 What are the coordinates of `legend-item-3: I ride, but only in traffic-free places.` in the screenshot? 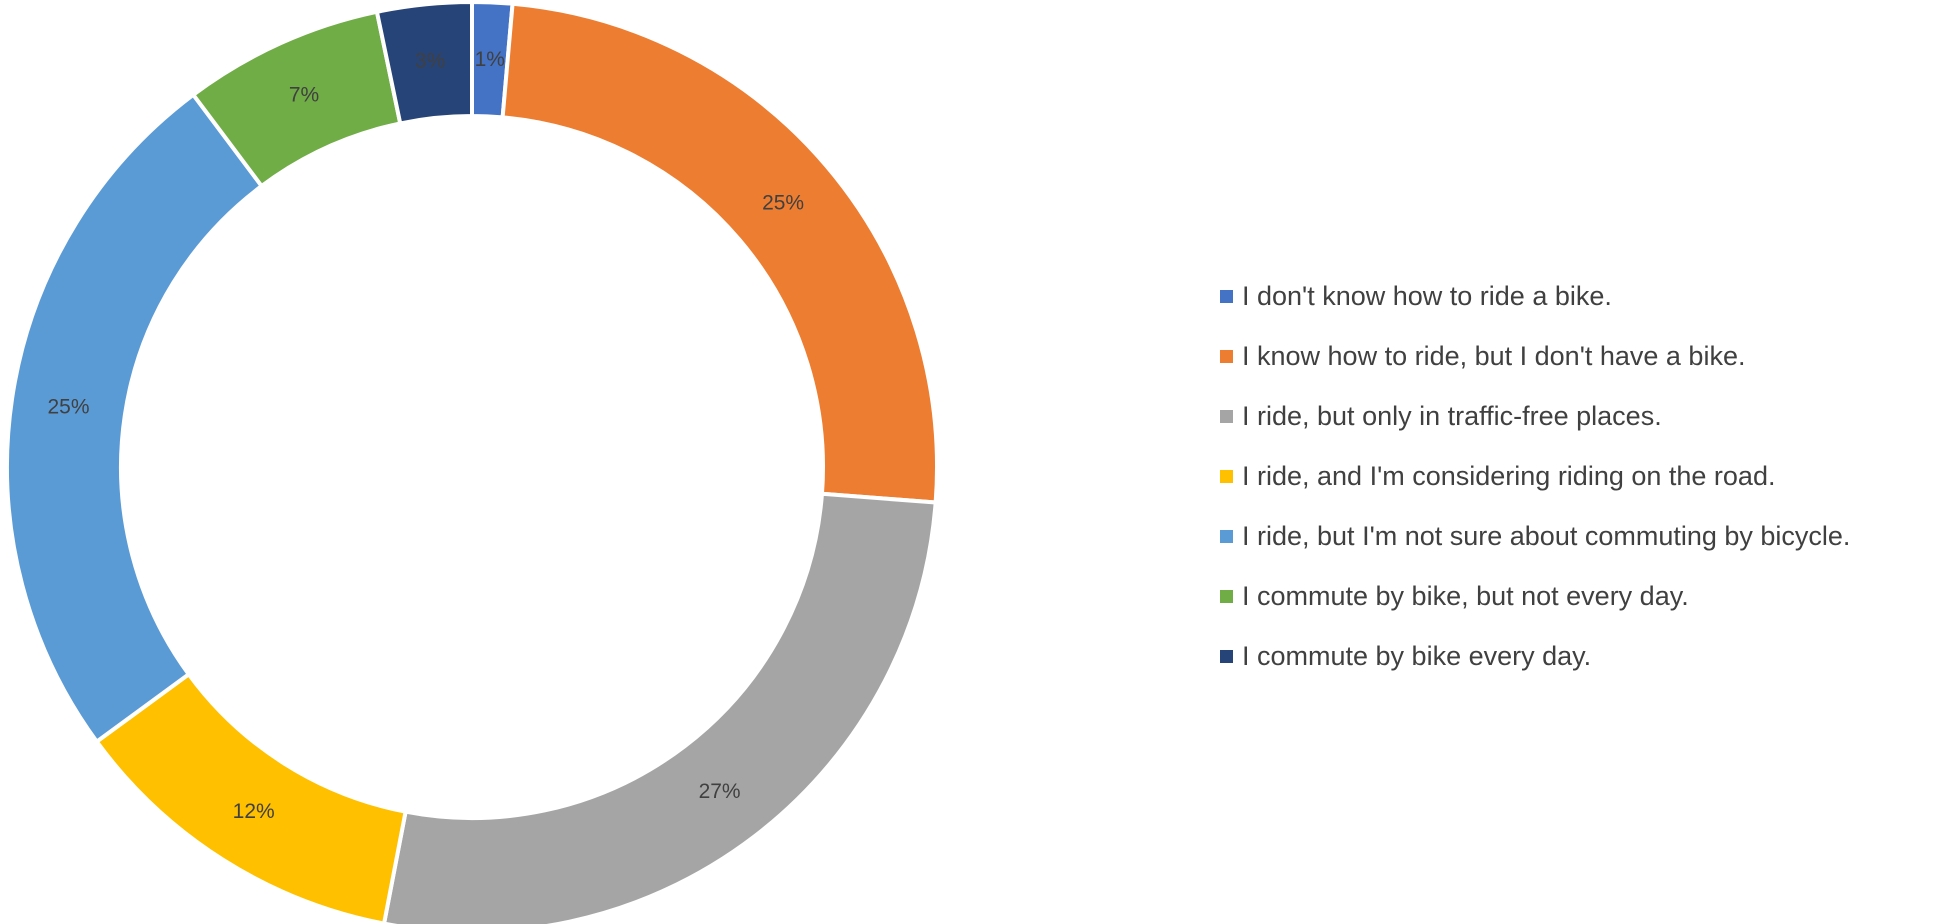 It's located at (1570, 416).